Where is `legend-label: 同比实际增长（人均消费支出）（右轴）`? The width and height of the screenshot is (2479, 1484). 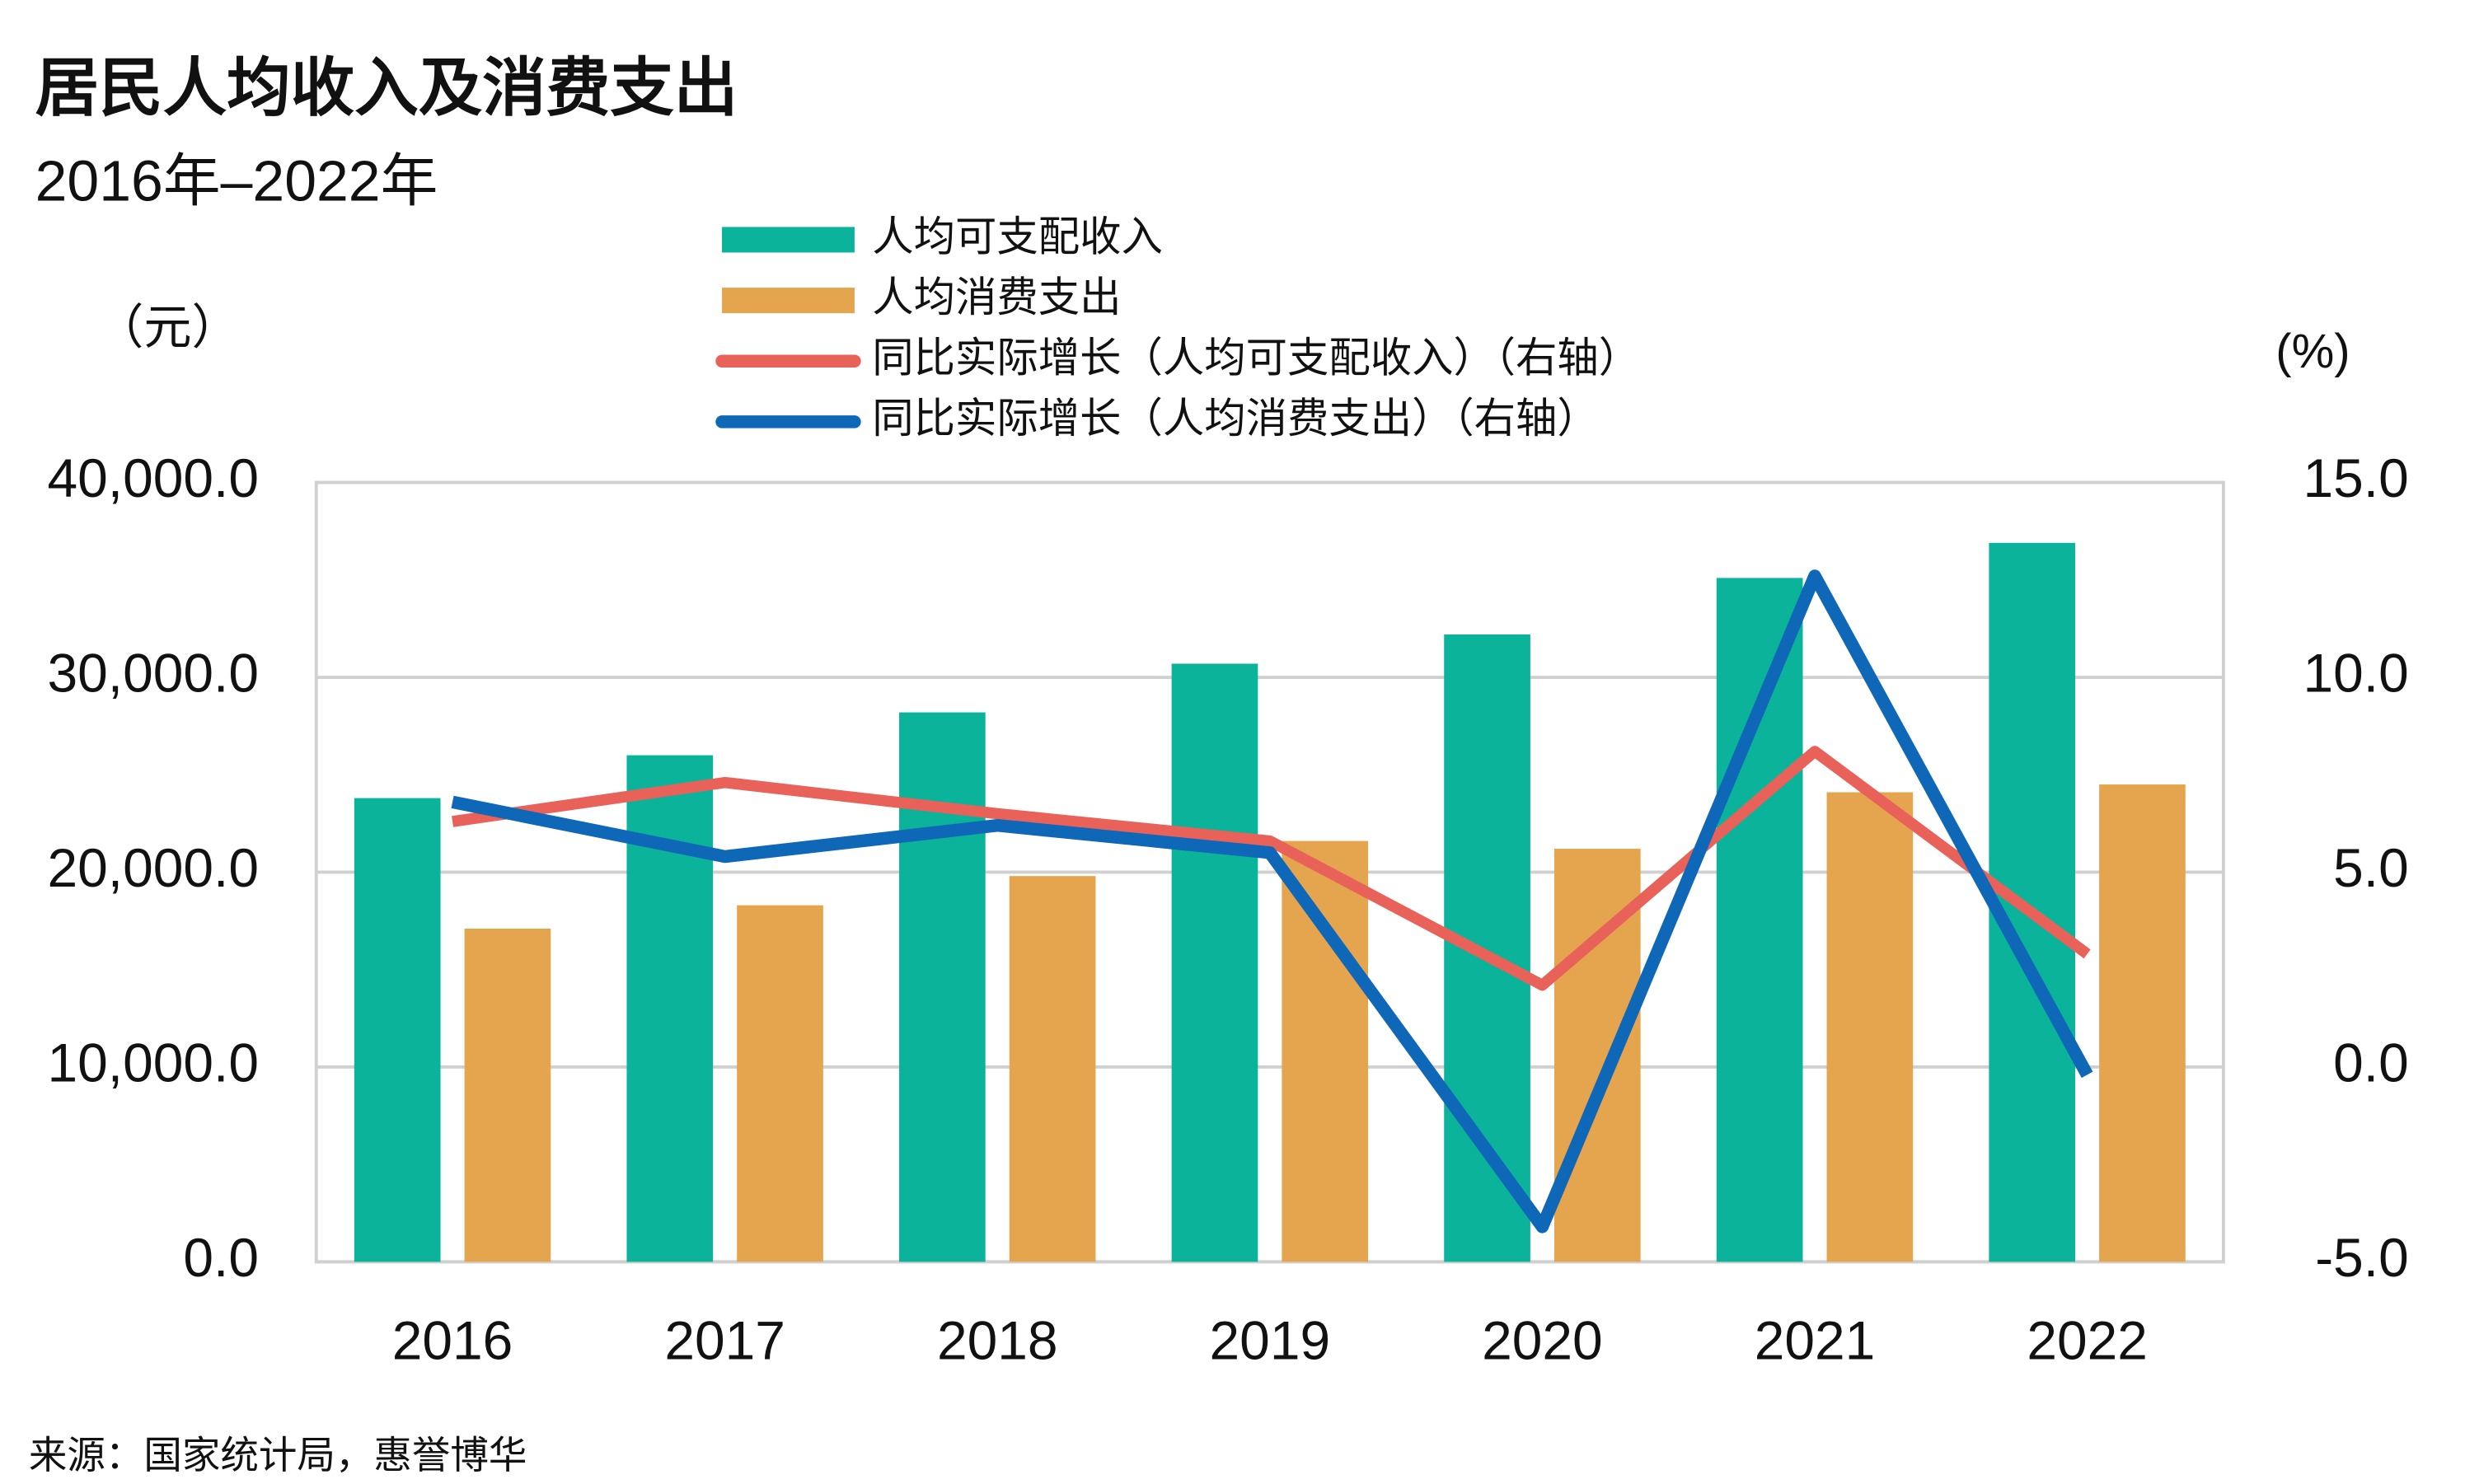 legend-label: 同比实际增长（人均消费支出）（右轴） is located at coordinates (1235, 419).